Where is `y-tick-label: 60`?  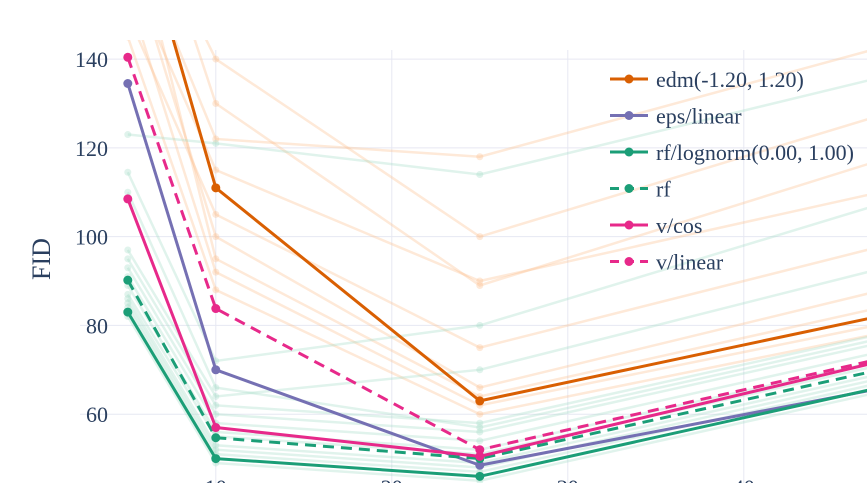
y-tick-label: 60 is located at coordinates (97, 414).